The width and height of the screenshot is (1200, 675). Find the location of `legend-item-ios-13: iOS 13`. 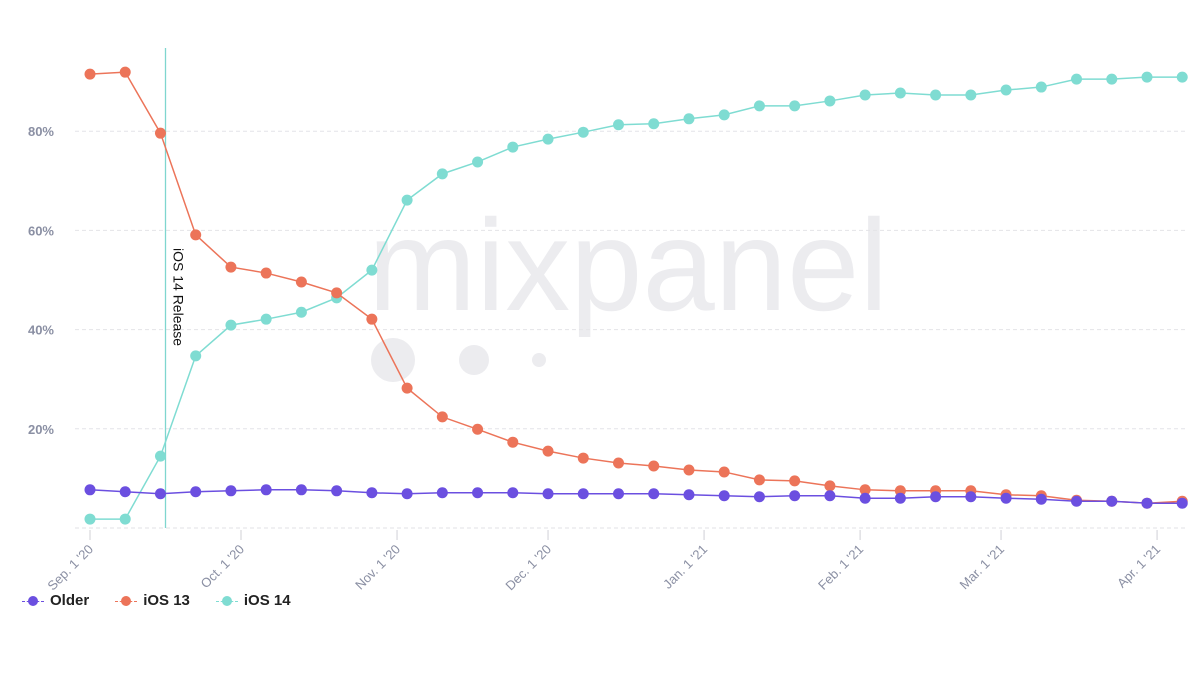

legend-item-ios-13: iOS 13 is located at coordinates (152, 600).